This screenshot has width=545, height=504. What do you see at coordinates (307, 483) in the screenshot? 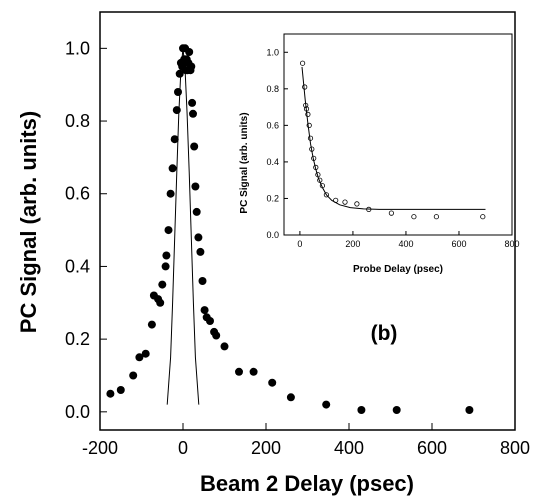
I see `main-x-axis-label: Beam 2 Delay (psec)` at bounding box center [307, 483].